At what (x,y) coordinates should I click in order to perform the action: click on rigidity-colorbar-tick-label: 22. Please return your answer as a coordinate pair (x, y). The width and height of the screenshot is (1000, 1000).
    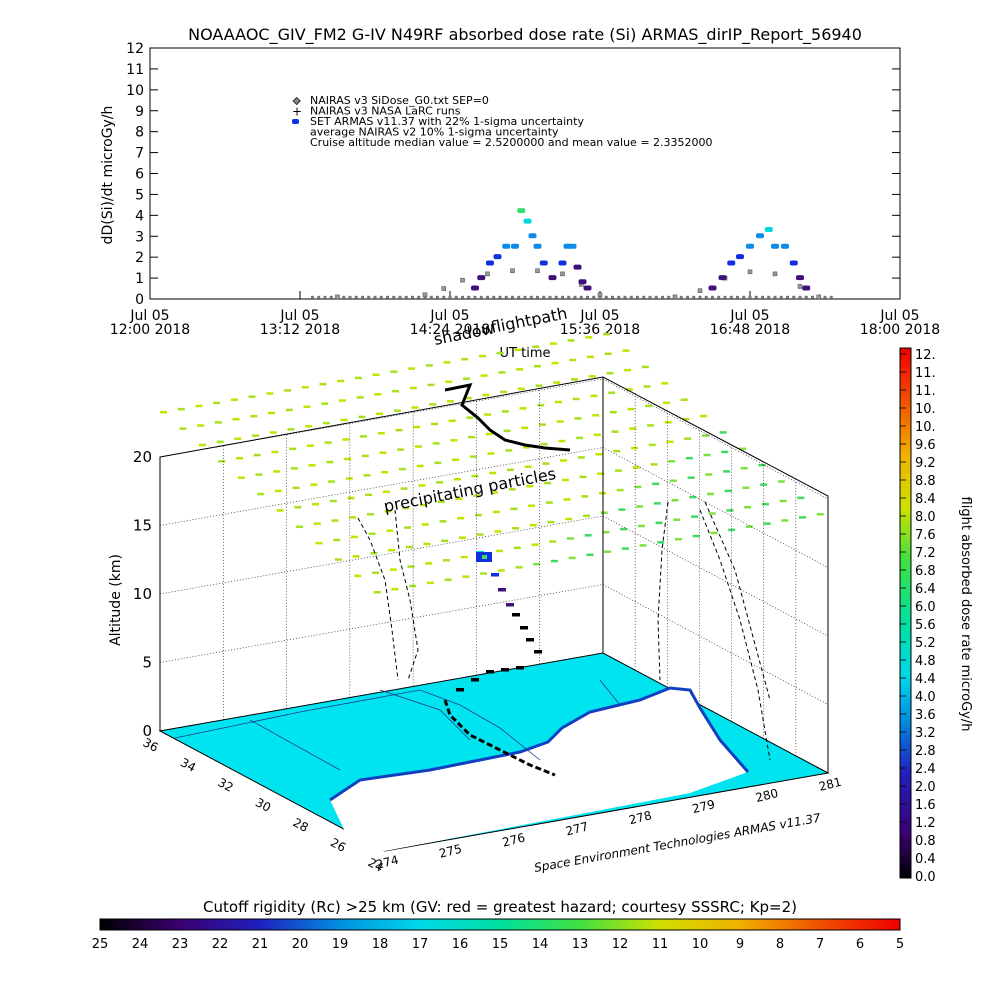
    Looking at the image, I should click on (220, 944).